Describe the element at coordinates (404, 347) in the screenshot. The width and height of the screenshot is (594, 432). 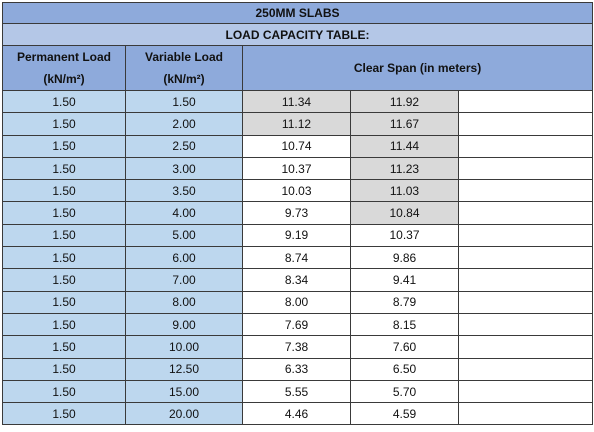
I see `clear-span-cell-2: 7.60` at that location.